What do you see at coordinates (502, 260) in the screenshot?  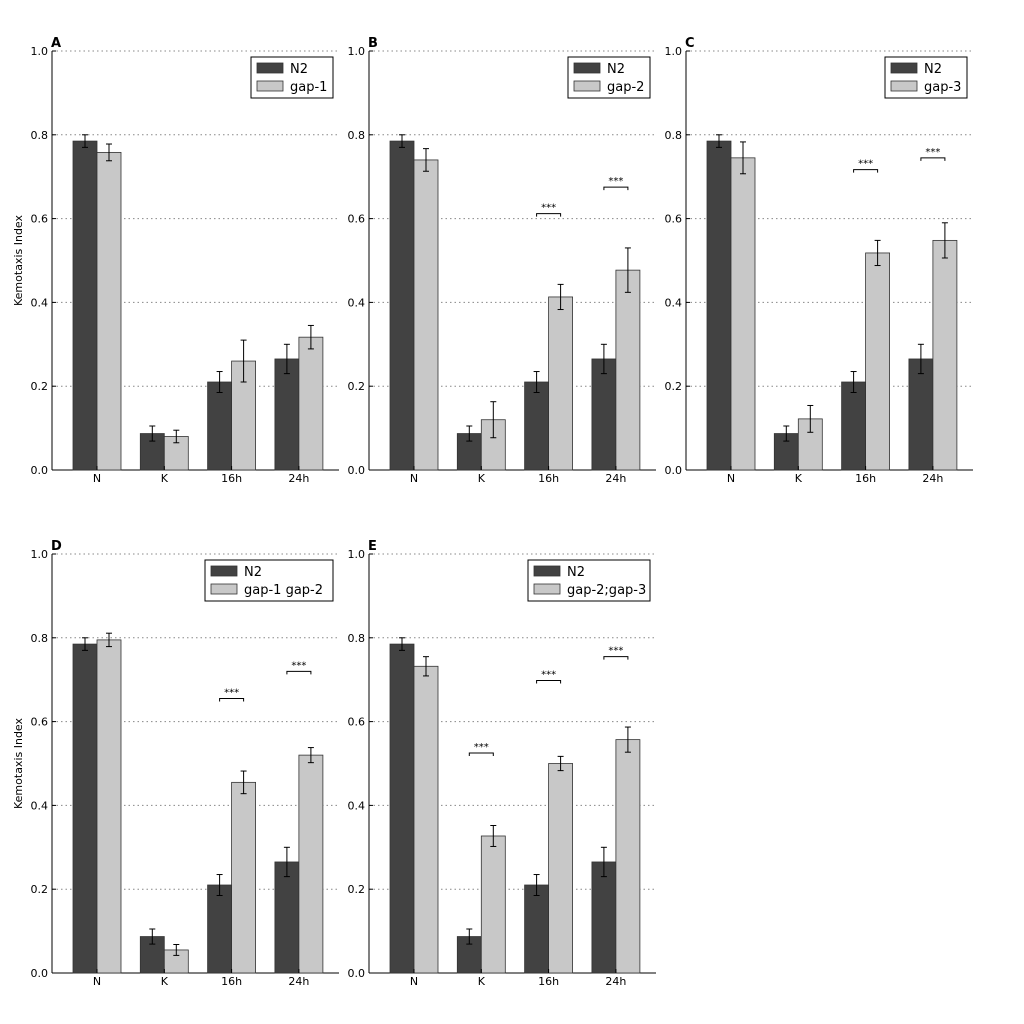 I see `chart-panel-b: 0.0 0.2 0.4 0.6 0.8 1.0B N K 16h 24h *** *** N2 gap-2` at bounding box center [502, 260].